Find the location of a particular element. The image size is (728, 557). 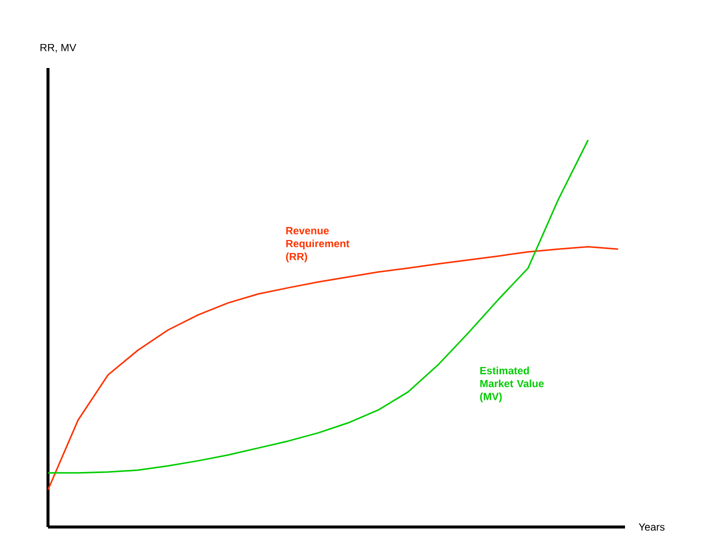

text: RR, MV is located at coordinates (58, 48).